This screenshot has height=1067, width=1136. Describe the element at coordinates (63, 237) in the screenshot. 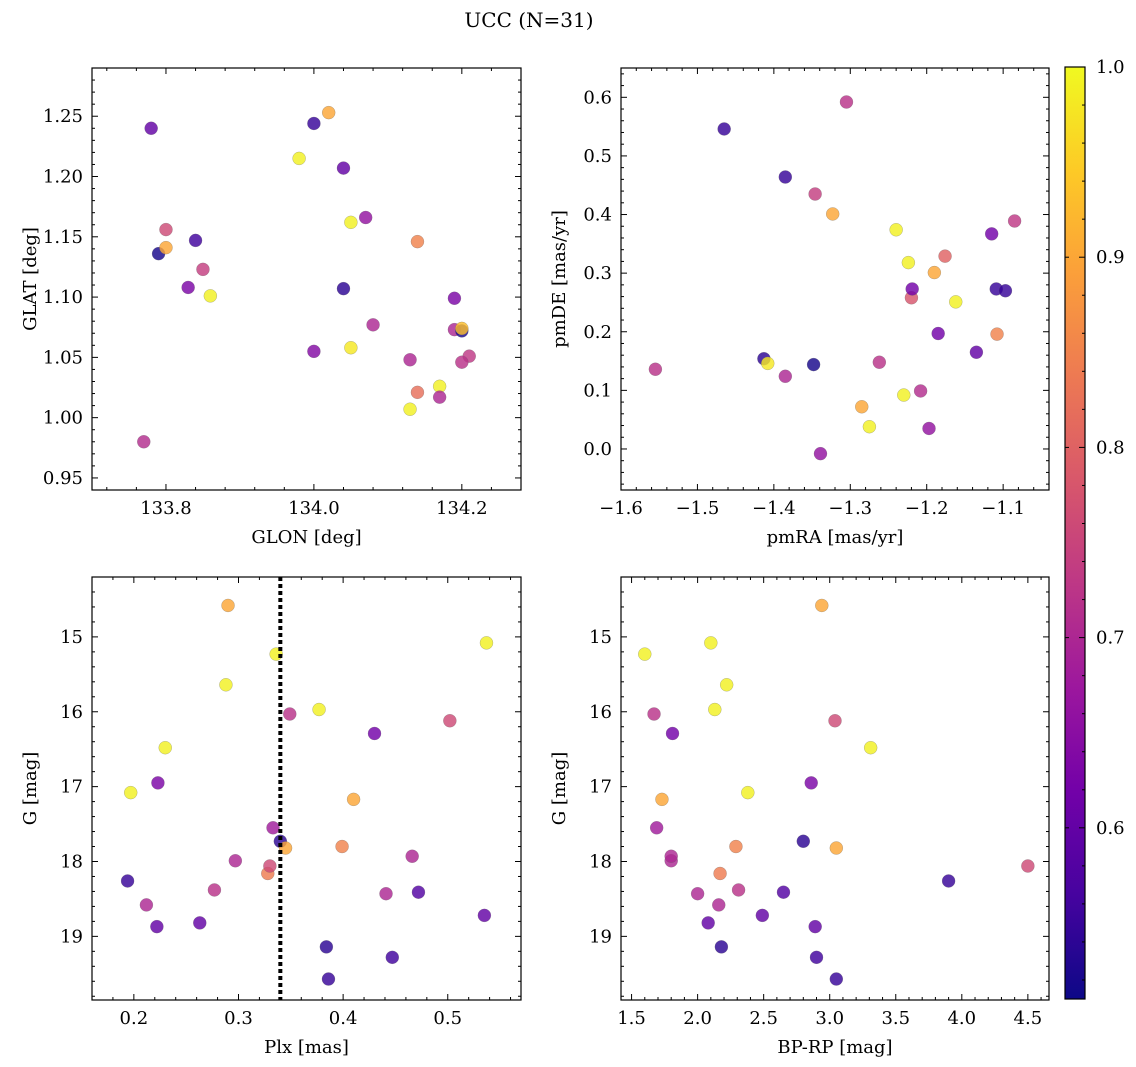

I see `y-tick-label: 1.15` at that location.